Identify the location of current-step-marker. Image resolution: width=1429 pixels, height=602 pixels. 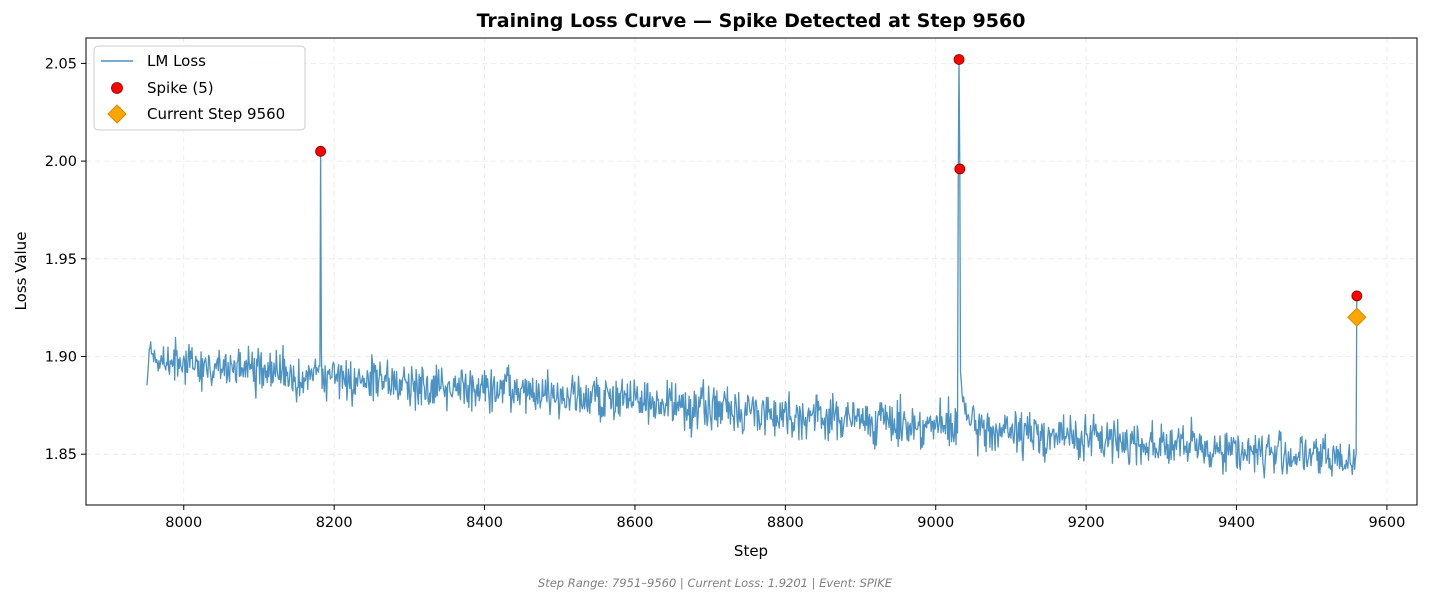
(1357, 317).